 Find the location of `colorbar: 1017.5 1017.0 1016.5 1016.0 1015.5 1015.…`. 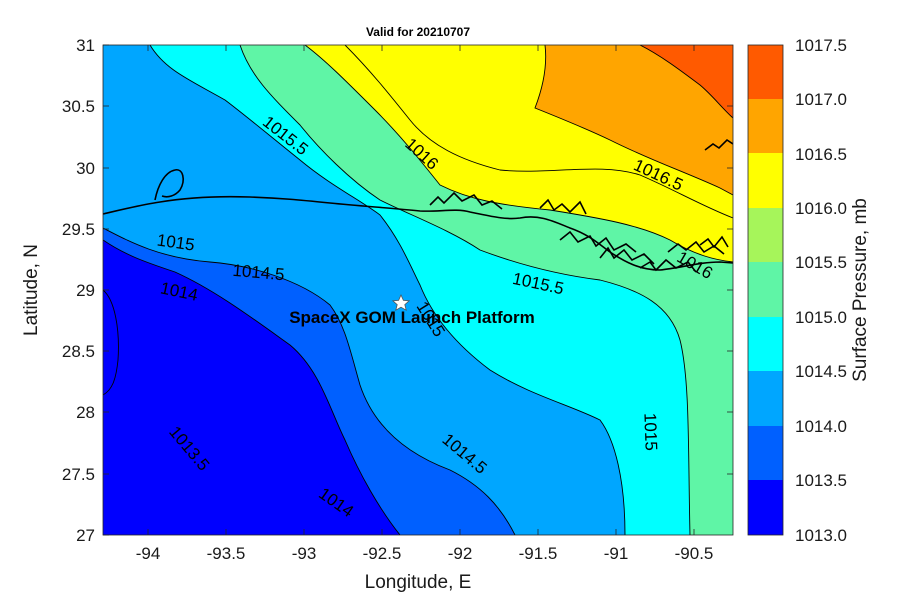

colorbar: 1017.5 1017.0 1016.5 1016.0 1015.5 1015.… is located at coordinates (809, 290).